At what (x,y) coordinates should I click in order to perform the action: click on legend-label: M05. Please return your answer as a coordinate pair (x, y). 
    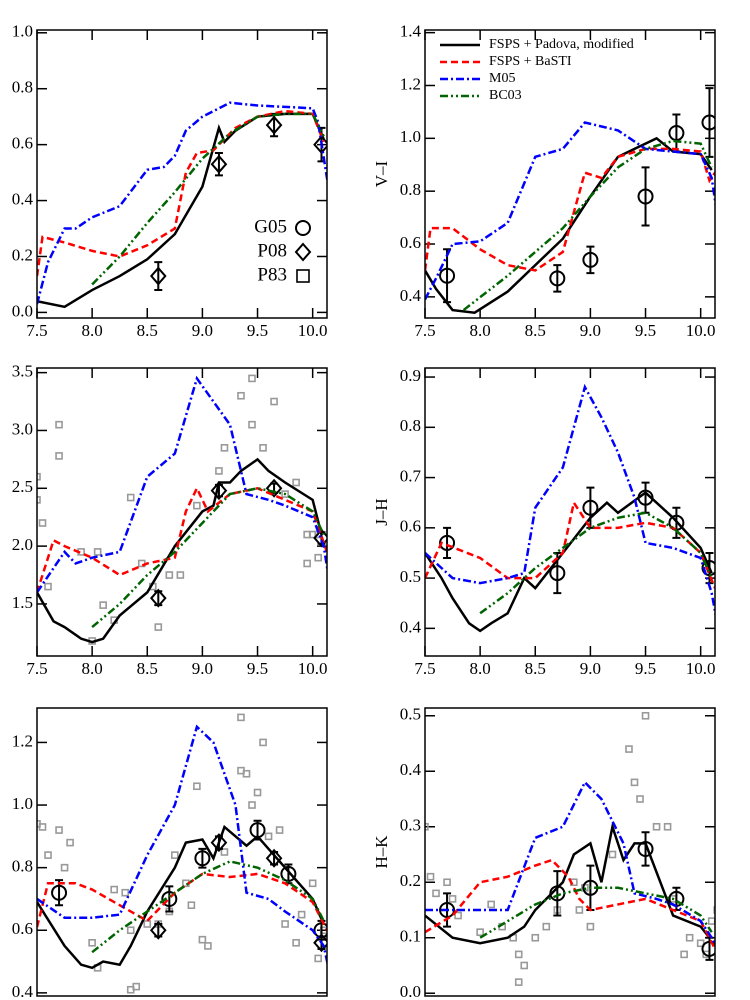
    Looking at the image, I should click on (502, 78).